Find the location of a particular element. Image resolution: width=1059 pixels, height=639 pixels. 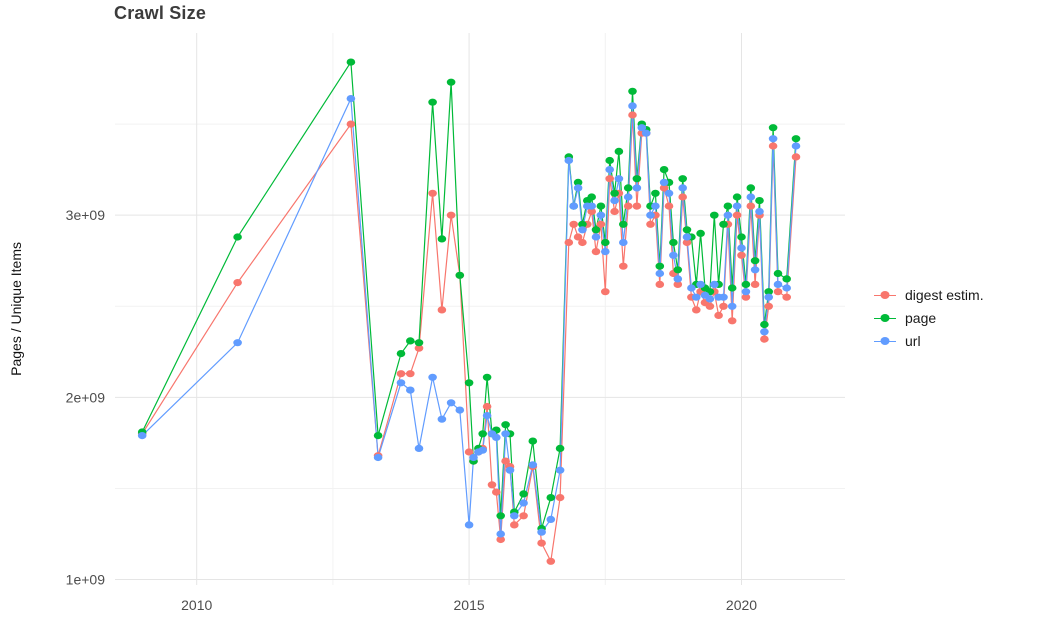

legend-key-url-icon is located at coordinates (885, 341).